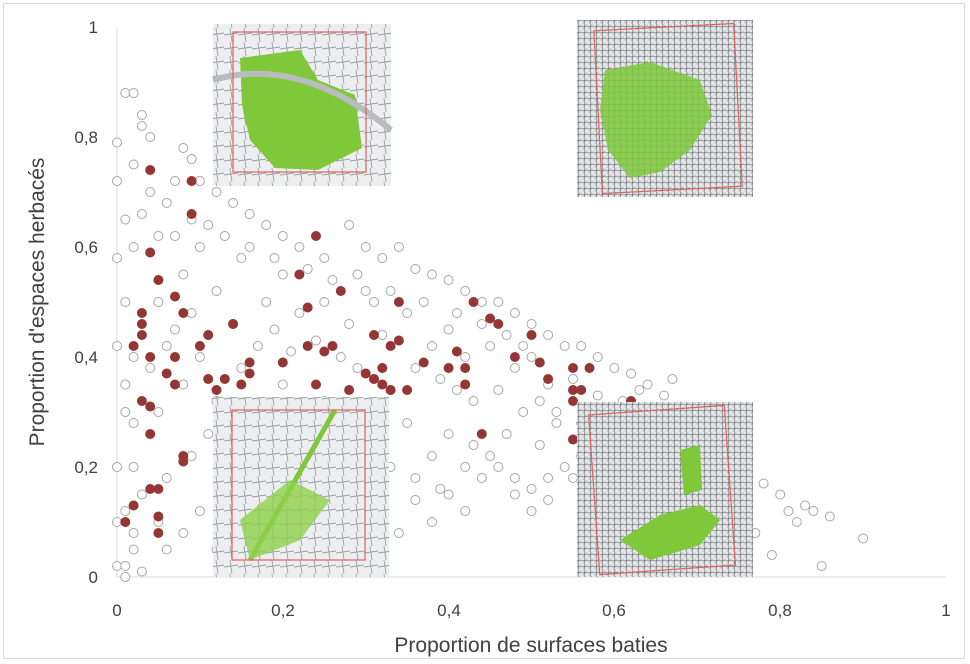 The image size is (970, 664). What do you see at coordinates (37, 302) in the screenshot?
I see `y-axis-title: Proportion d'espaces herbacés` at bounding box center [37, 302].